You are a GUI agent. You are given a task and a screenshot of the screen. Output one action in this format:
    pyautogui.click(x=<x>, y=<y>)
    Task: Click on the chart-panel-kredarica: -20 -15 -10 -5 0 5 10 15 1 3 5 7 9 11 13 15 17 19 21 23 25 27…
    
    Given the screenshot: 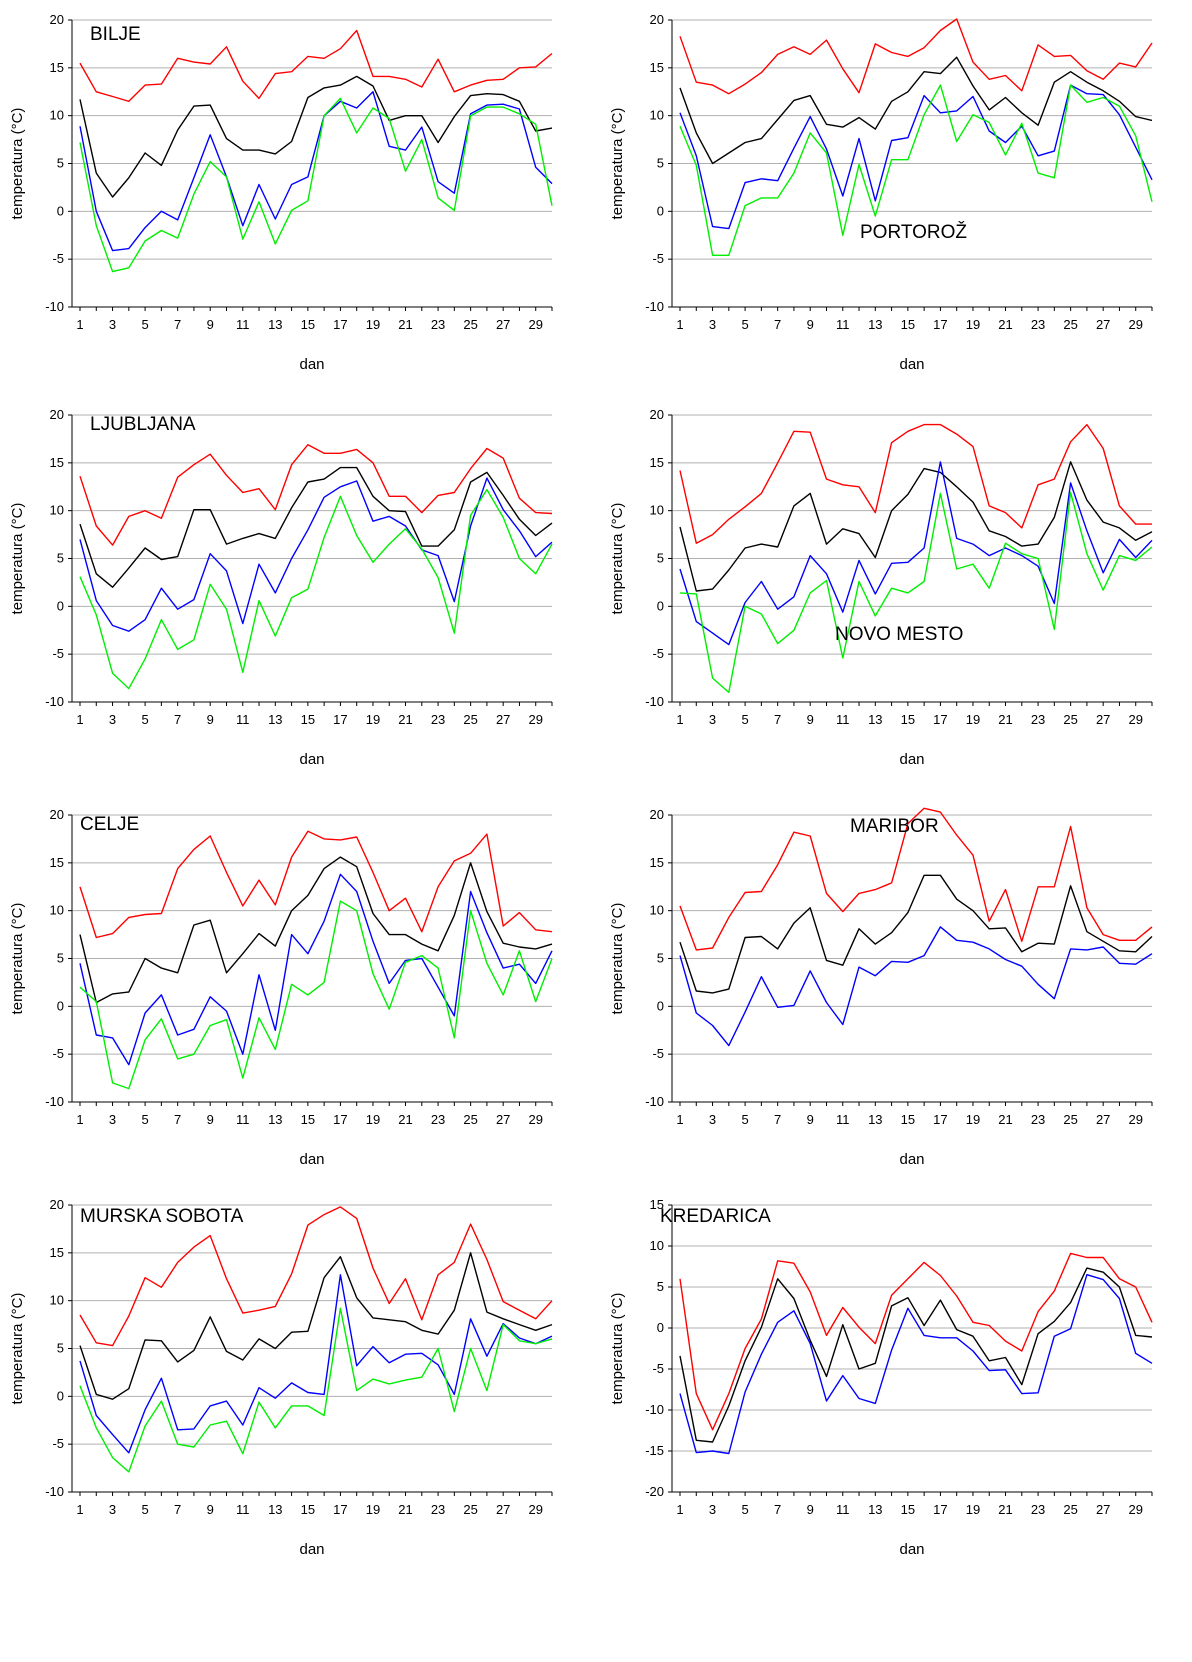 What is the action you would take?
    pyautogui.click(x=895, y=1390)
    